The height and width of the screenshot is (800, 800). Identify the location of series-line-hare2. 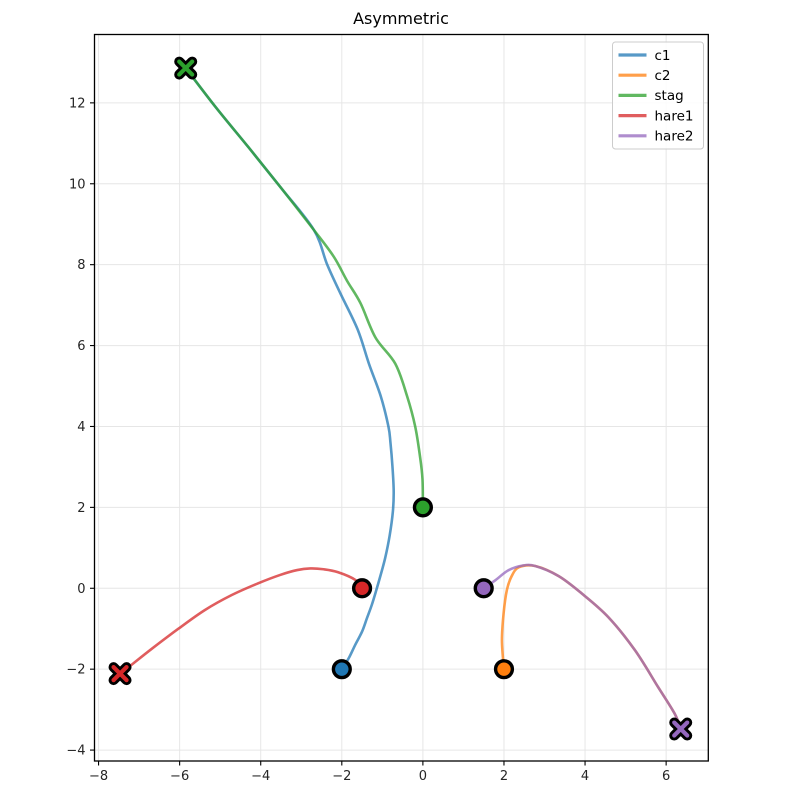
(582, 647).